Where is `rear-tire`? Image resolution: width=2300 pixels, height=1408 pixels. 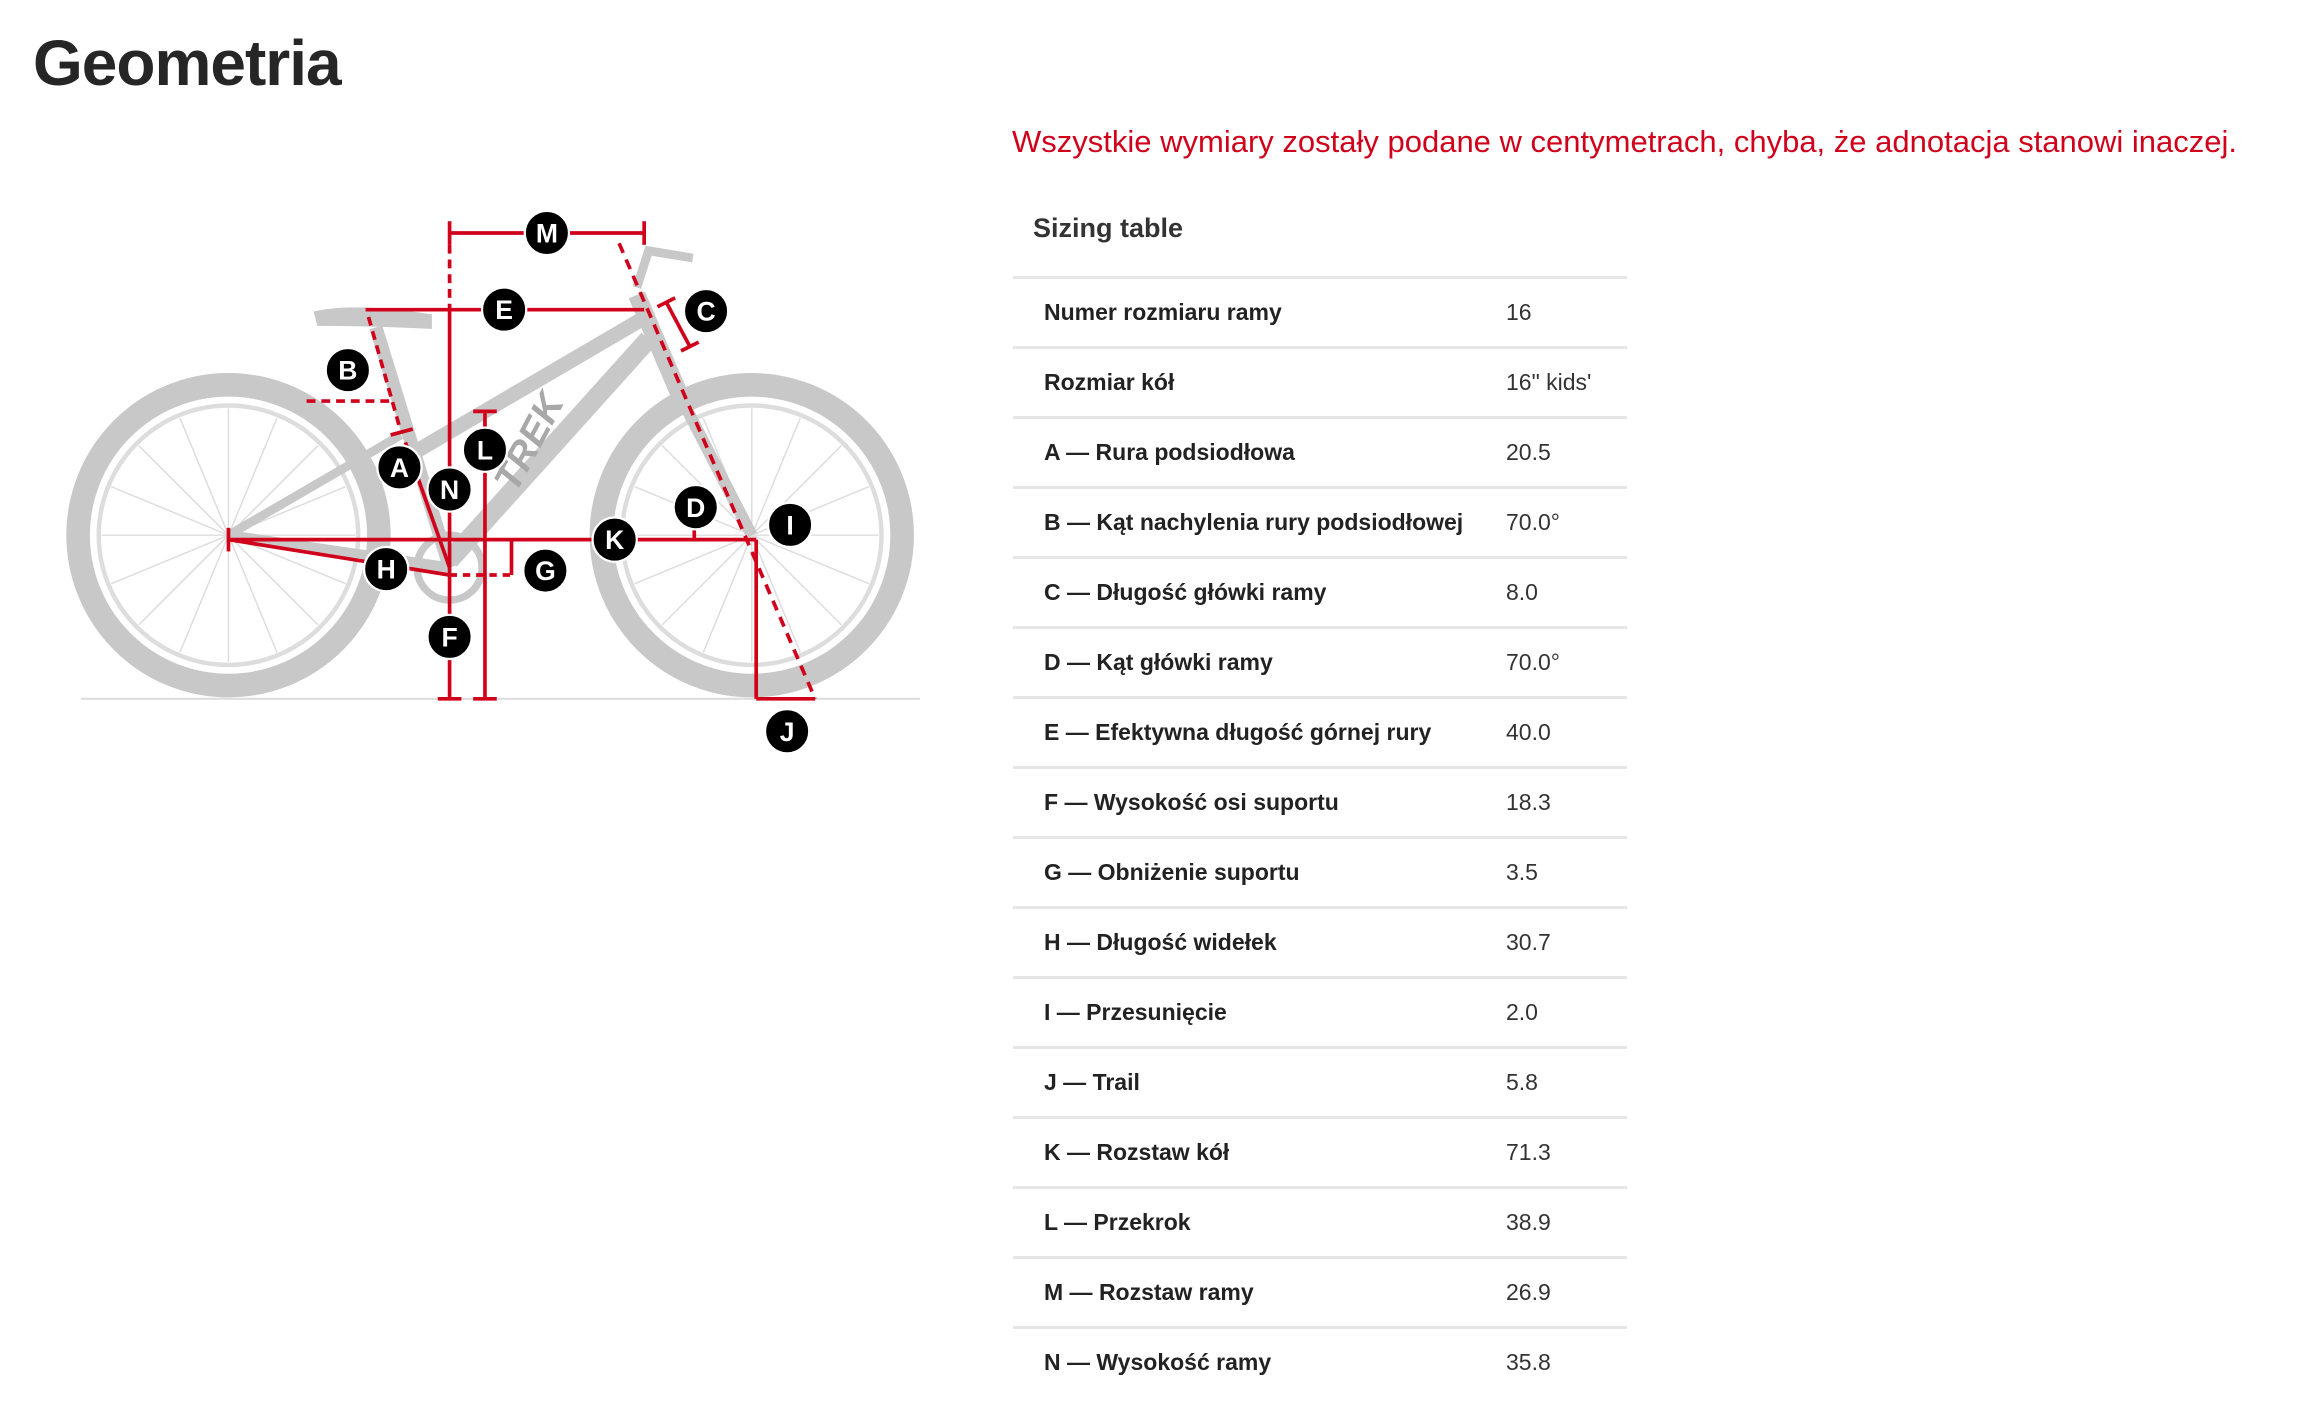
rear-tire is located at coordinates (228, 535).